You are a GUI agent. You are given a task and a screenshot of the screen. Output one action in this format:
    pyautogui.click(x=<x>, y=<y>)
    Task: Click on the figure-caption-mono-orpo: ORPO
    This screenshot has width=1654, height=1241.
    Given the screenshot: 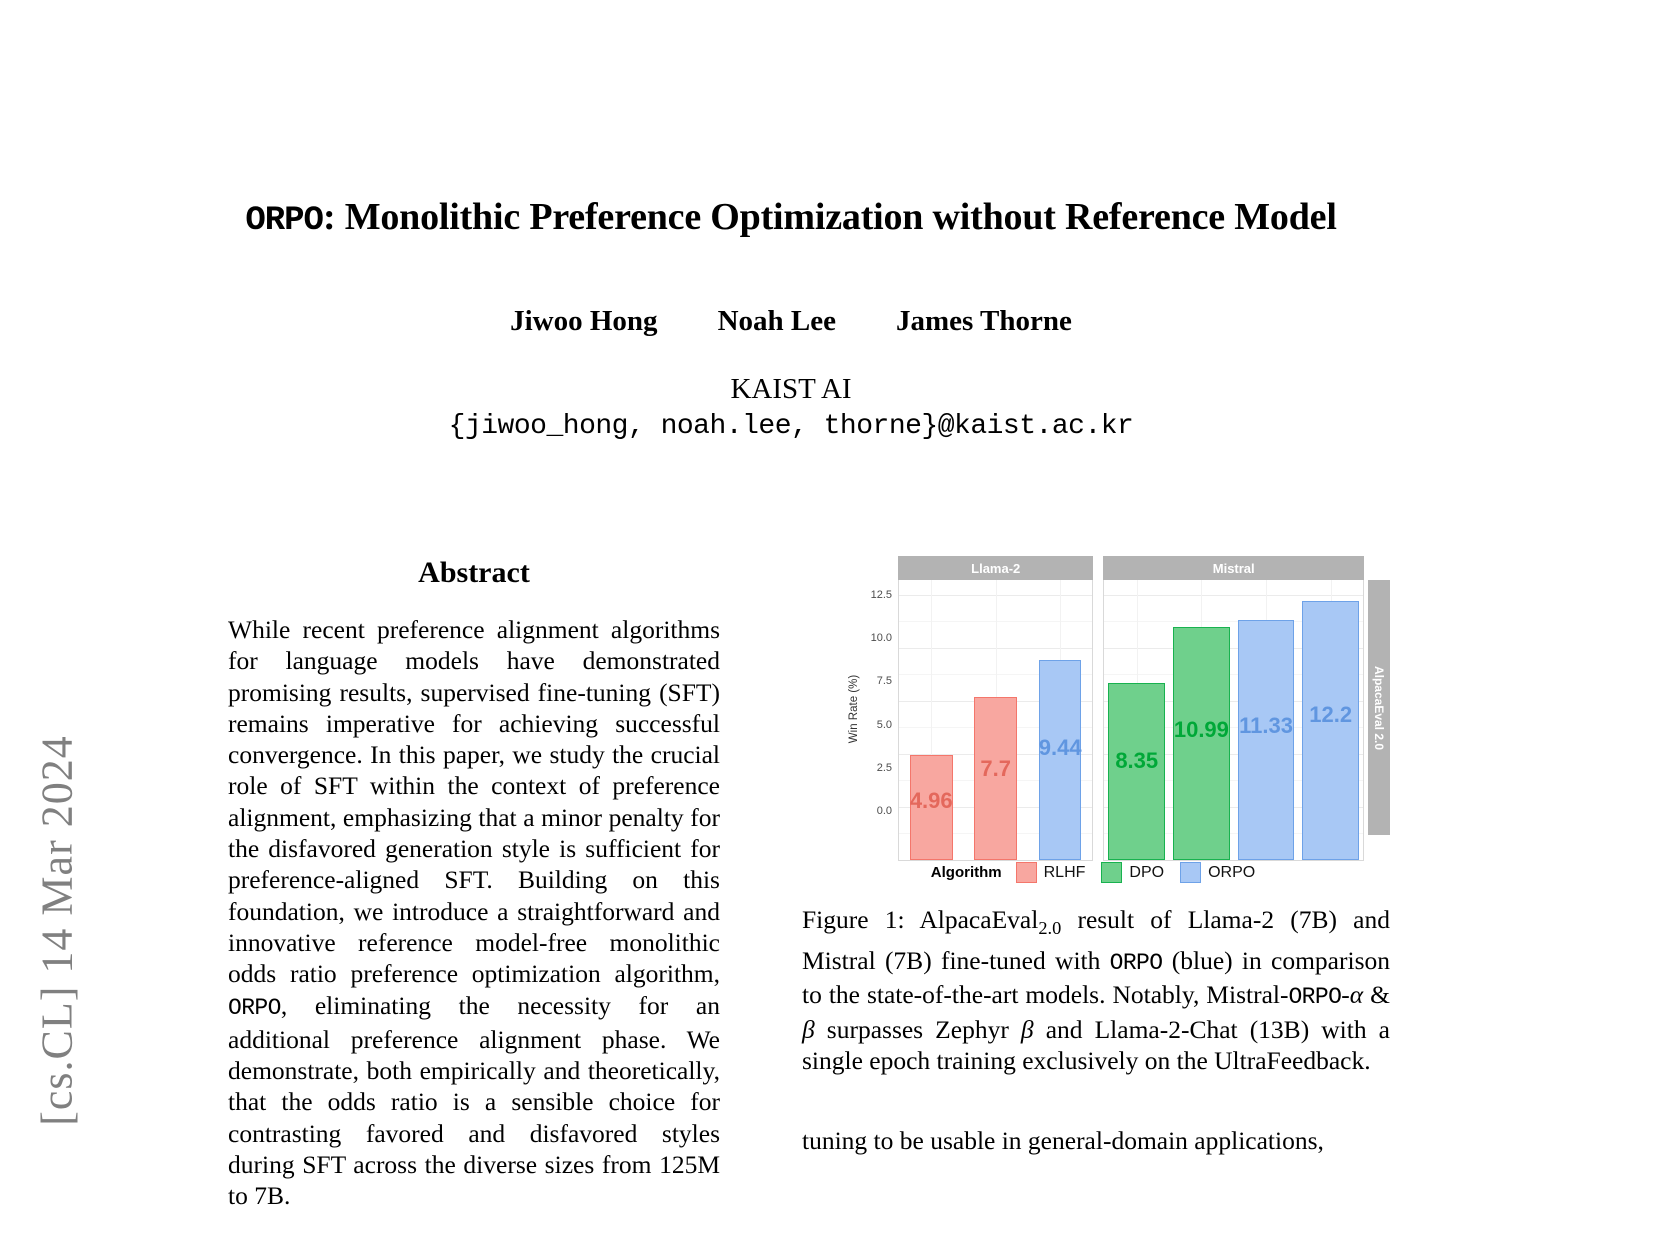 What is the action you would take?
    pyautogui.click(x=1136, y=962)
    